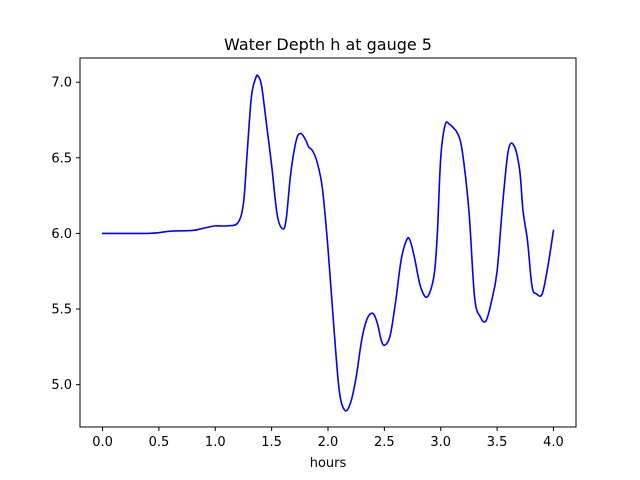 The width and height of the screenshot is (640, 480). I want to click on x-axis: 0.0 0.5 1.0 1.5 2.0 2.5 3.0 3.5 4.0, so click(328, 438).